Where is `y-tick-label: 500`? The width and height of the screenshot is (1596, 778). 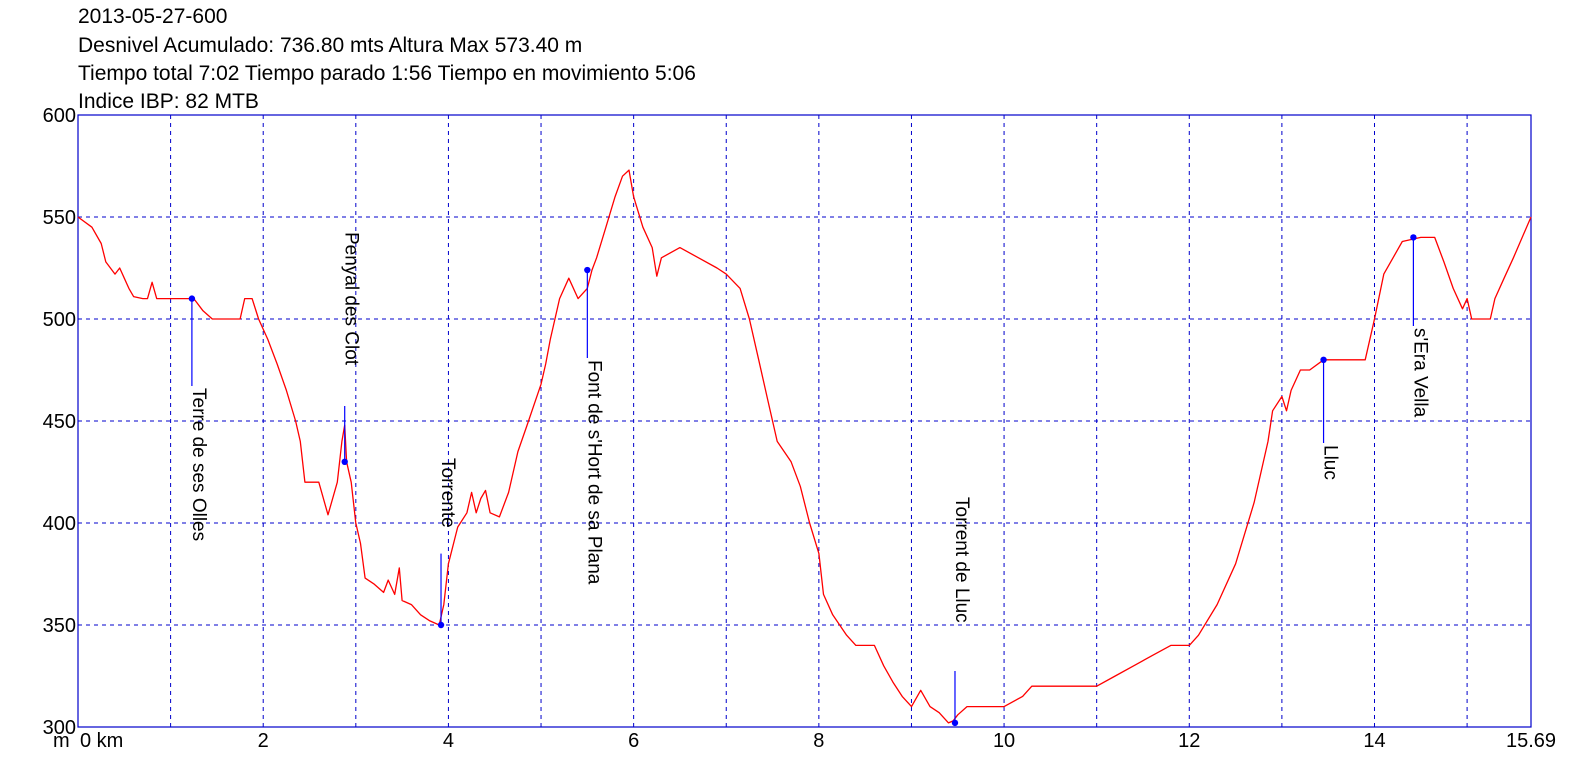 y-tick-label: 500 is located at coordinates (59, 320).